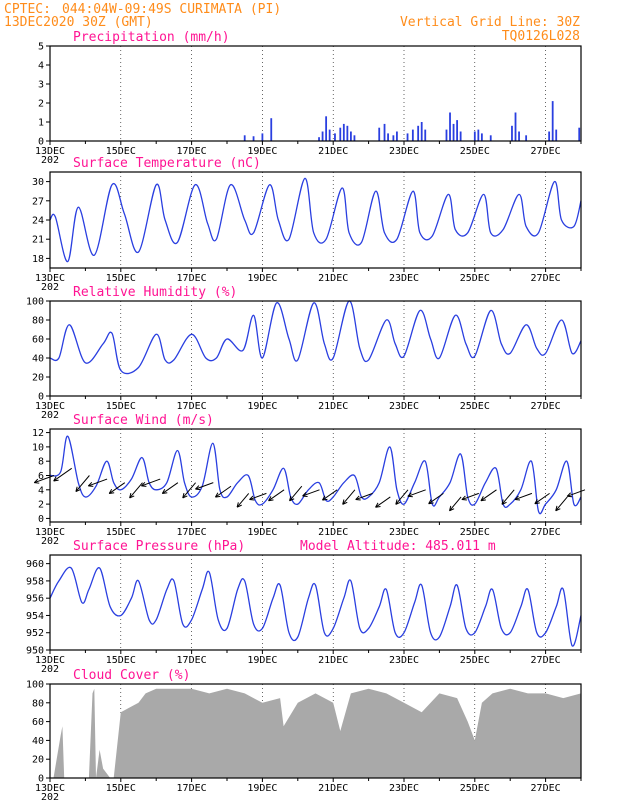  I want to click on header-model-code: TQ0126L028, so click(541, 36).